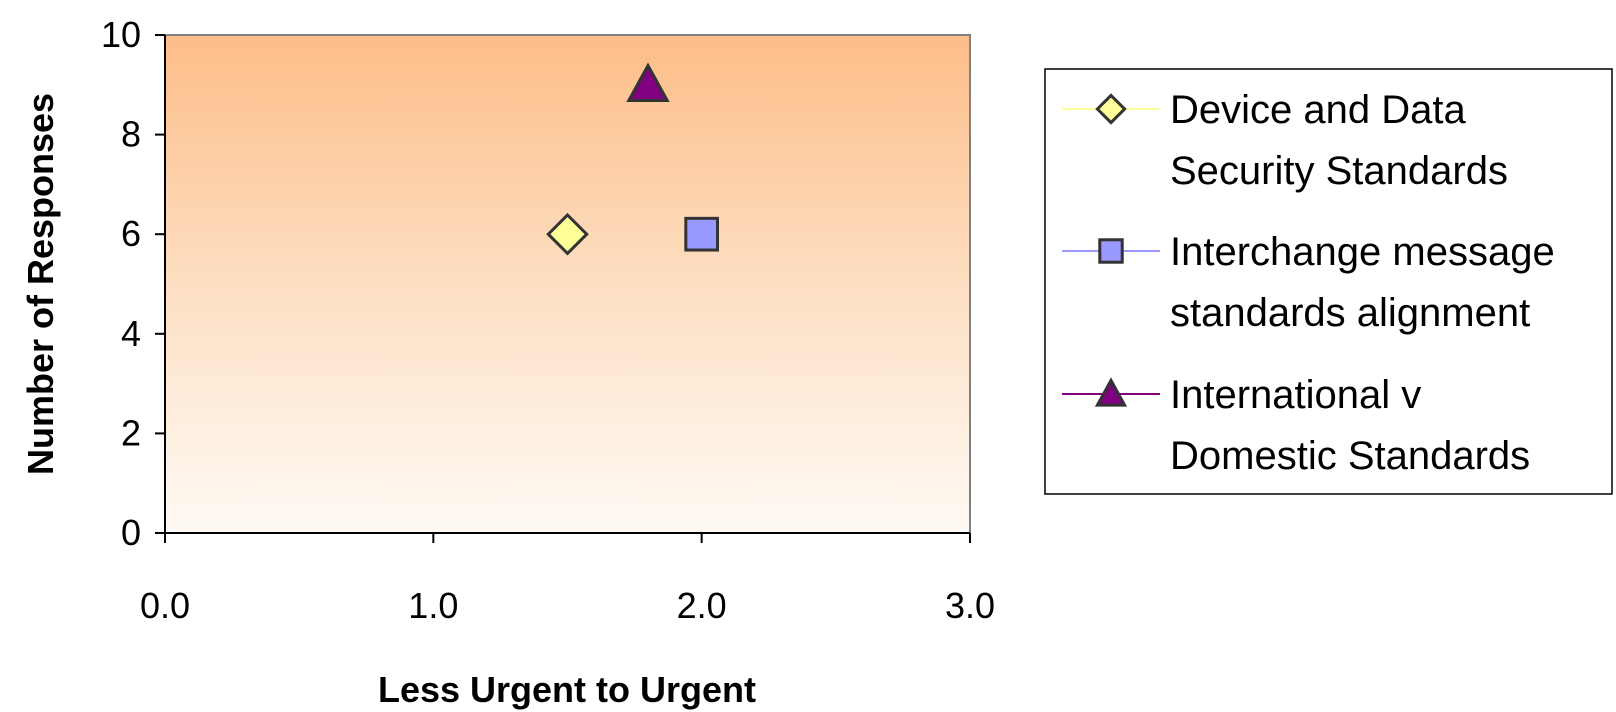 The image size is (1616, 712). What do you see at coordinates (702, 605) in the screenshot?
I see `x-tick-label: 2.0` at bounding box center [702, 605].